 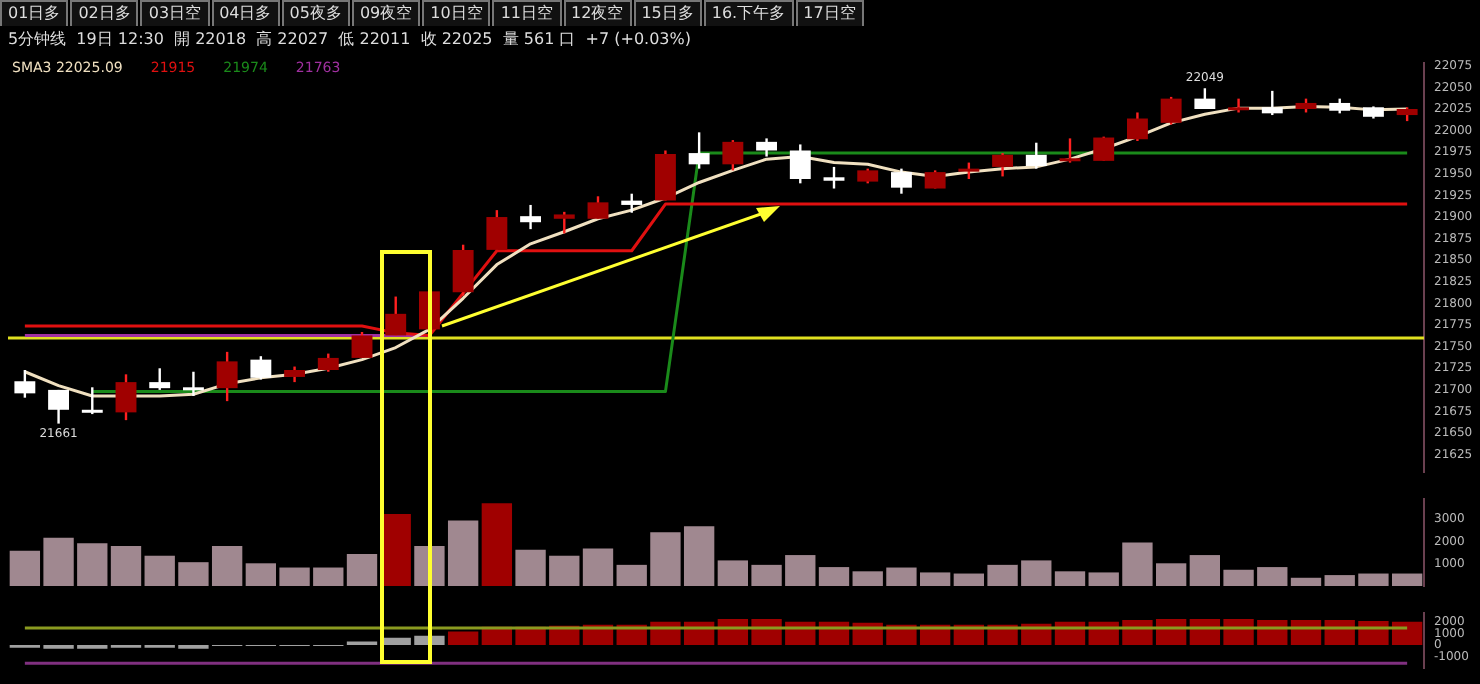 I want to click on text: 17日空, so click(x=829, y=13).